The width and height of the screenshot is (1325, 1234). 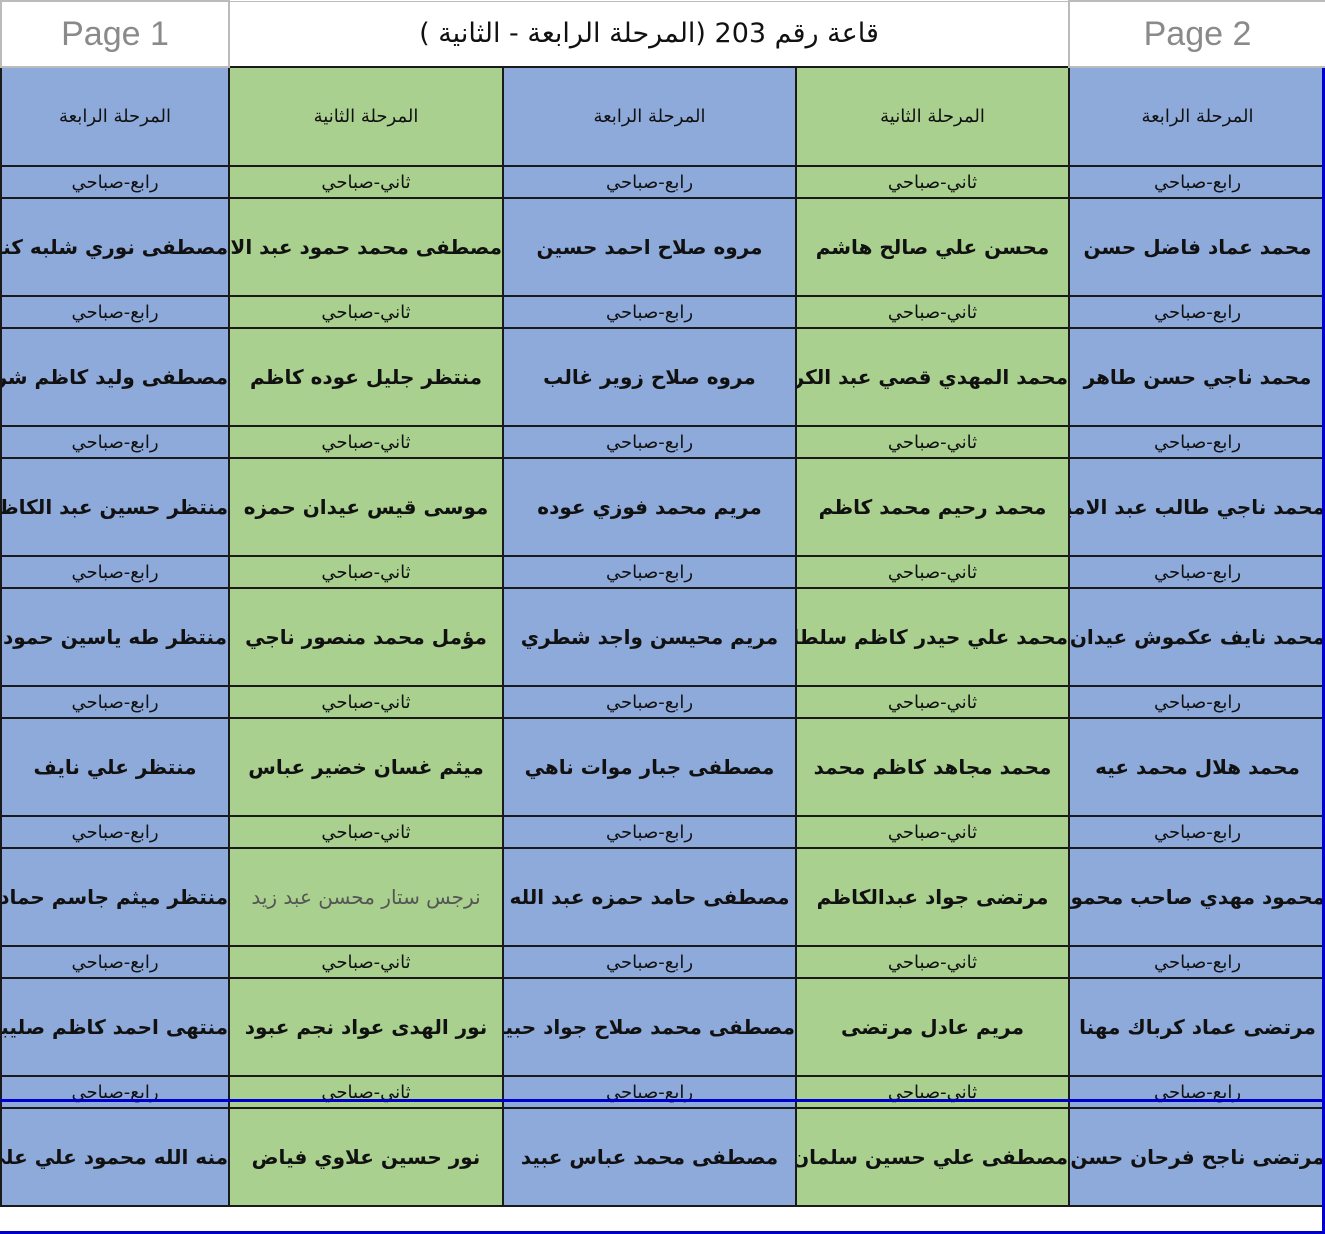 What do you see at coordinates (1196, 637) in the screenshot?
I see `student-name-cell: محمد نايف عكموش عيدان` at bounding box center [1196, 637].